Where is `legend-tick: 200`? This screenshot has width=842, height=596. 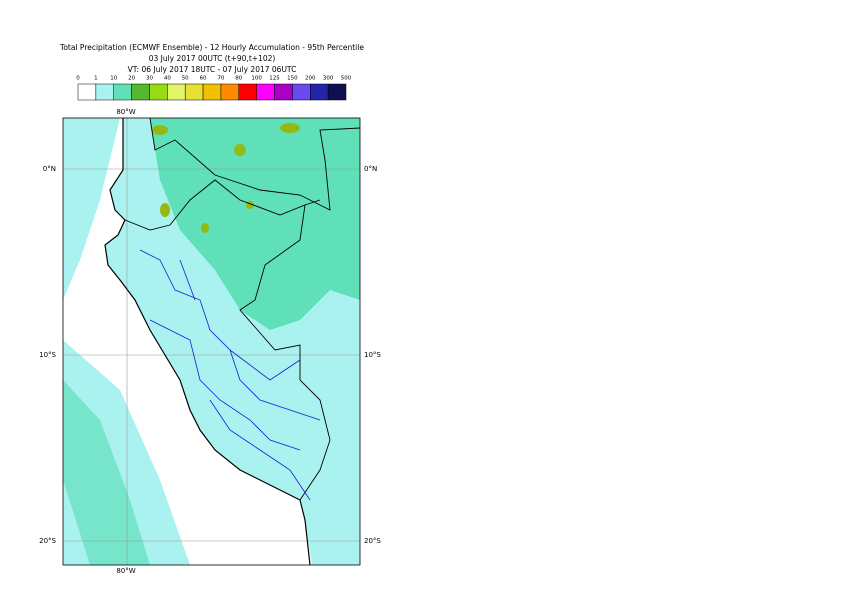 legend-tick: 200 is located at coordinates (310, 79).